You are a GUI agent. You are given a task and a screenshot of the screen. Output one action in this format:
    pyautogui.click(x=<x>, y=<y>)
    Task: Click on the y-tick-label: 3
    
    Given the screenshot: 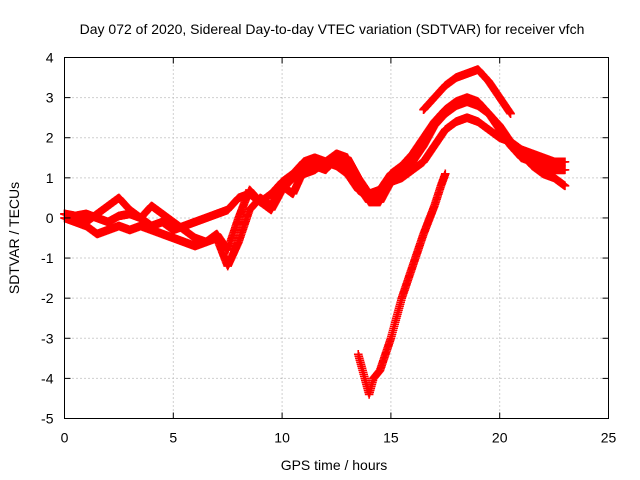 What is the action you would take?
    pyautogui.click(x=50, y=98)
    